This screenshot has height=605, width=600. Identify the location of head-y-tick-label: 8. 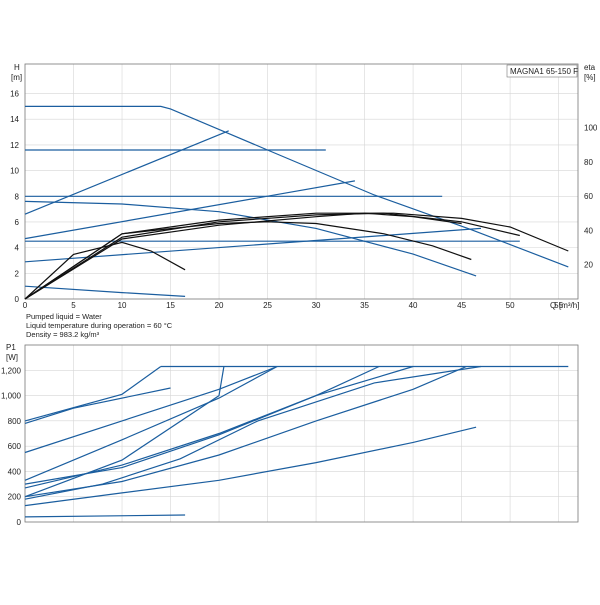
(17, 196).